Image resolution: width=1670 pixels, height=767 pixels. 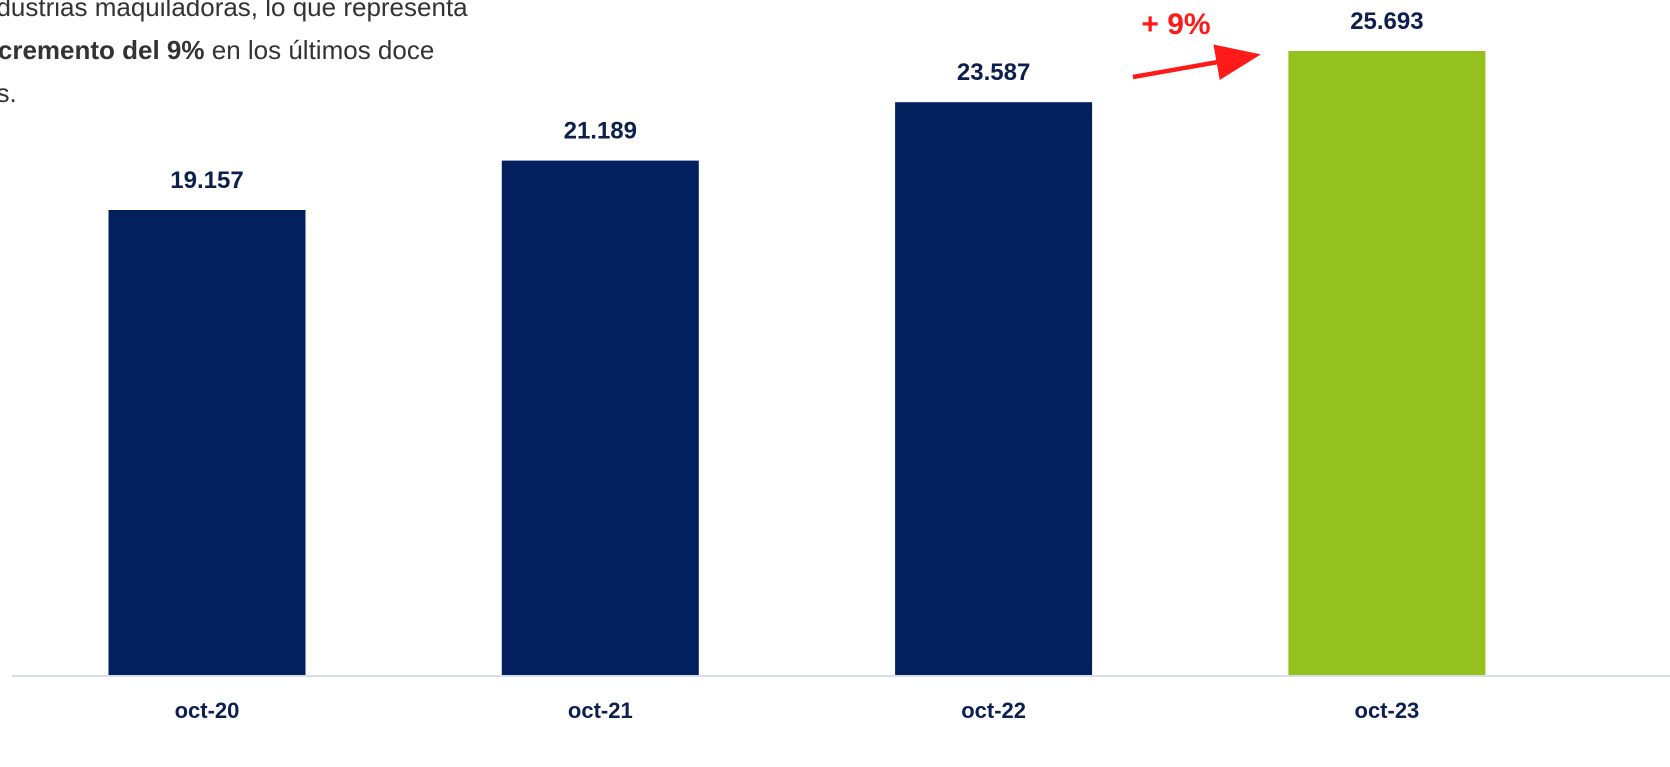 What do you see at coordinates (1386, 21) in the screenshot?
I see `value-label-oct-23: 25.693` at bounding box center [1386, 21].